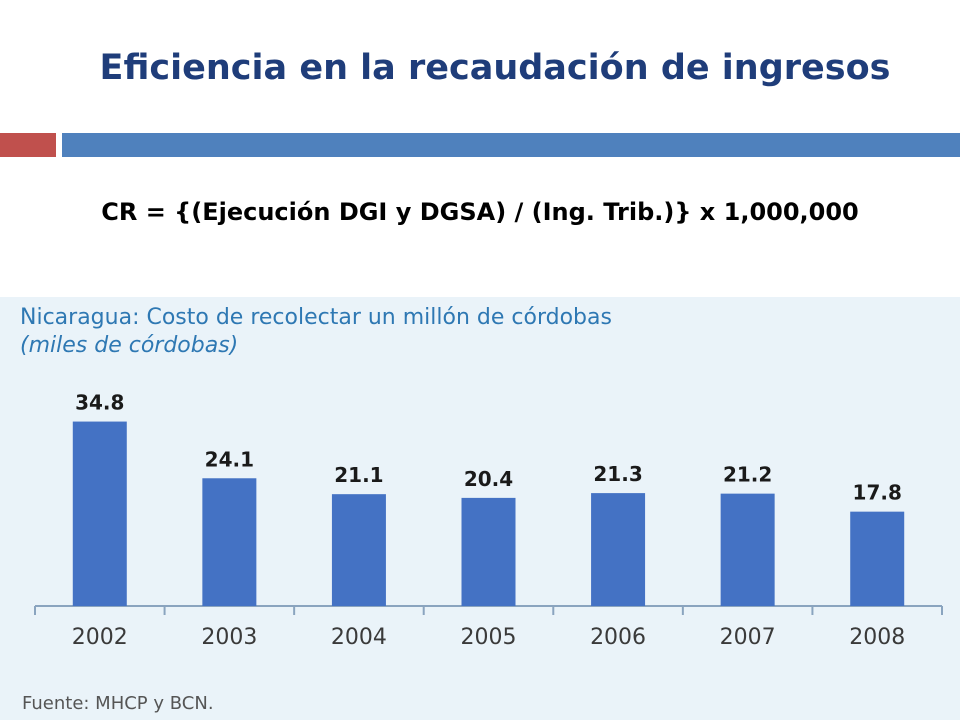 This screenshot has width=960, height=720. I want to click on accent-bar-red, so click(28, 145).